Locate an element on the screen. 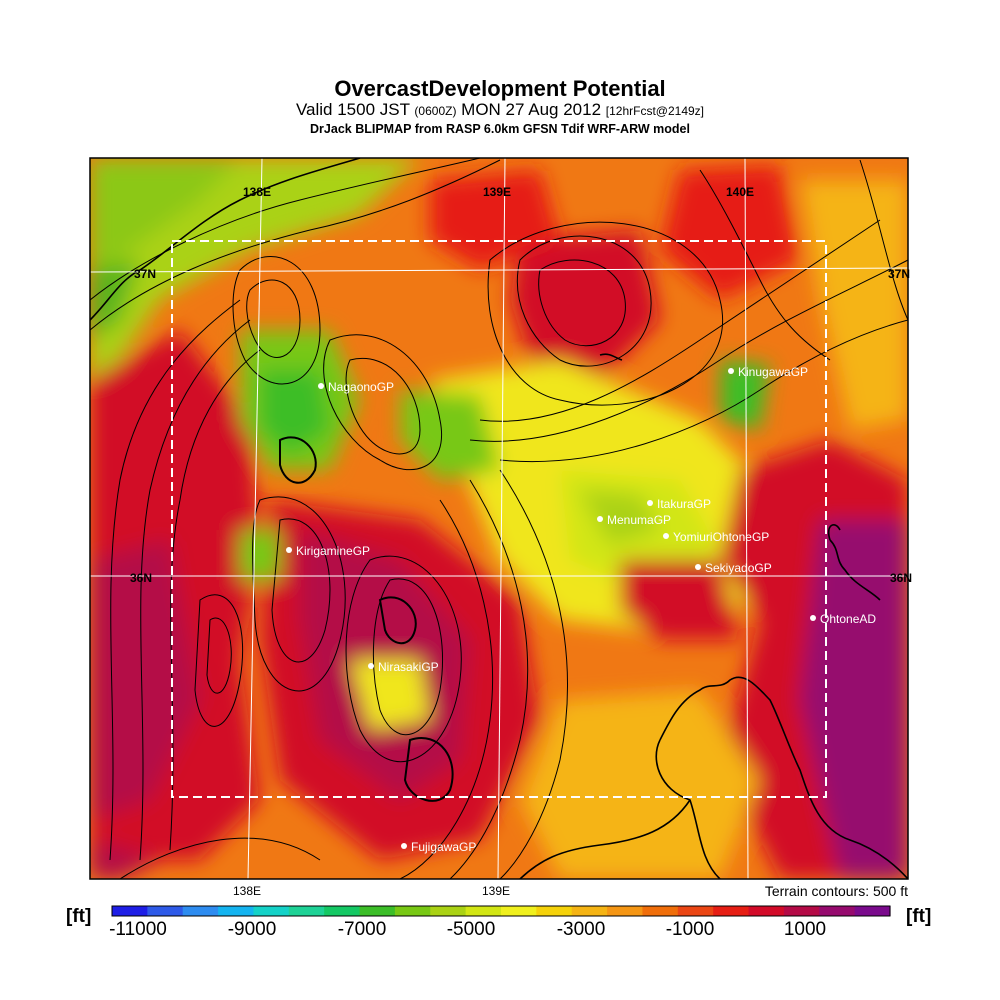 Image resolution: width=1000 pixels, height=1000 pixels. lat-label-36n-left: 36N is located at coordinates (141, 578).